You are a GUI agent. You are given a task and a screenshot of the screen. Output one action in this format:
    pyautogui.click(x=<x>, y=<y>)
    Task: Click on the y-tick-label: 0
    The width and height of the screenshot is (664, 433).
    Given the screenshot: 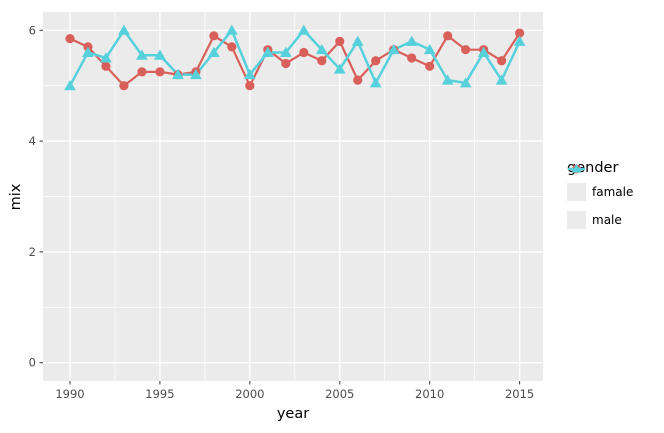 What is the action you would take?
    pyautogui.click(x=32, y=363)
    